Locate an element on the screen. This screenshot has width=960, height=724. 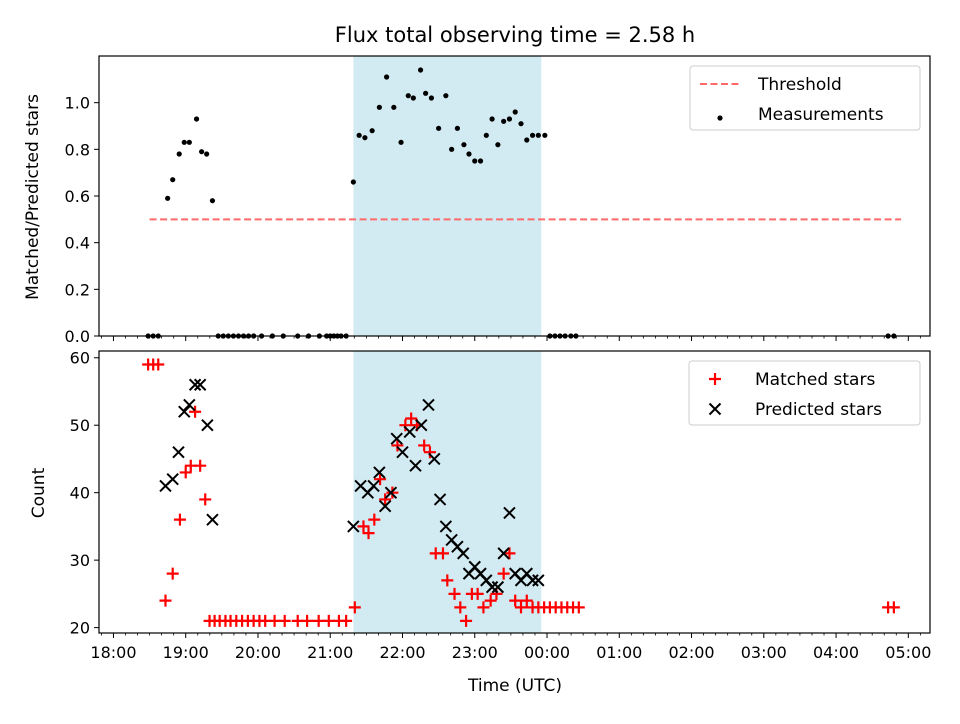
y-tick-label: 60 is located at coordinates (80, 358).